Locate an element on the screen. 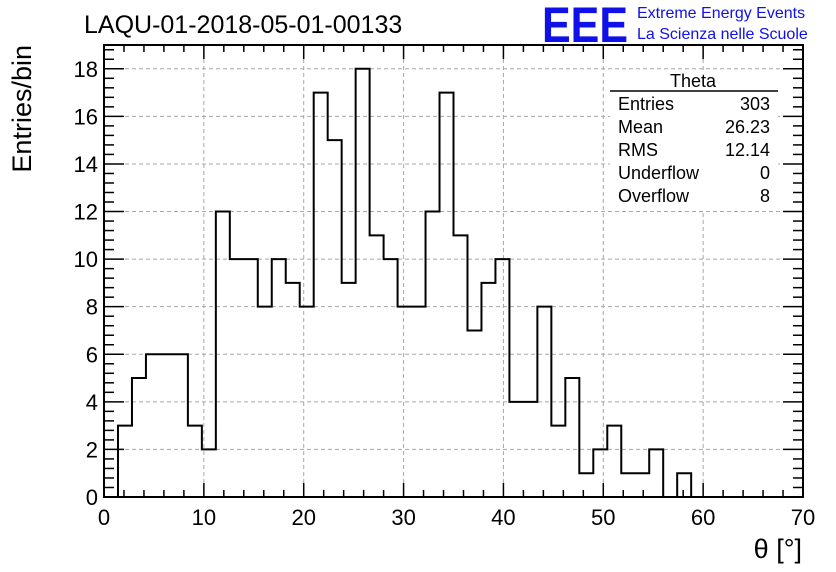 The width and height of the screenshot is (836, 572). stats-box-title: Theta is located at coordinates (693, 81).